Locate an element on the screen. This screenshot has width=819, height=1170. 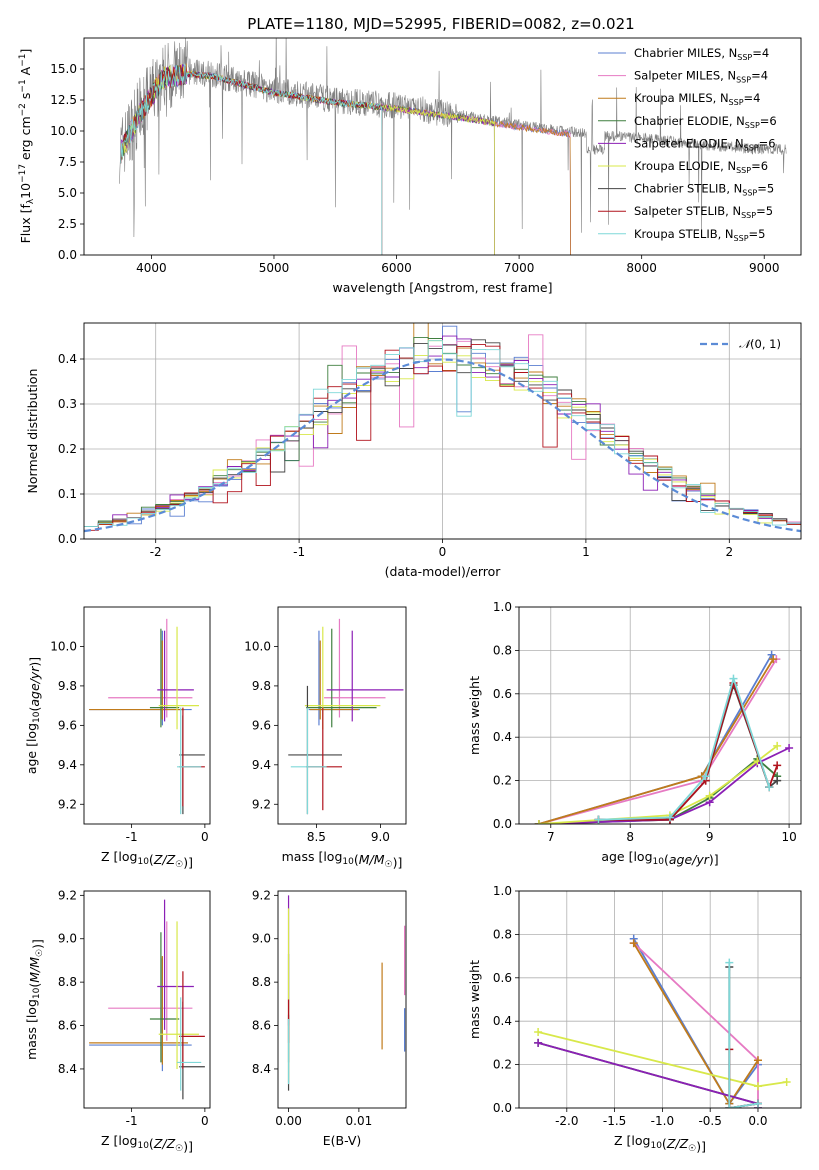
mass_vs_Z-ytick-label: 8.8 is located at coordinates (67, 982).